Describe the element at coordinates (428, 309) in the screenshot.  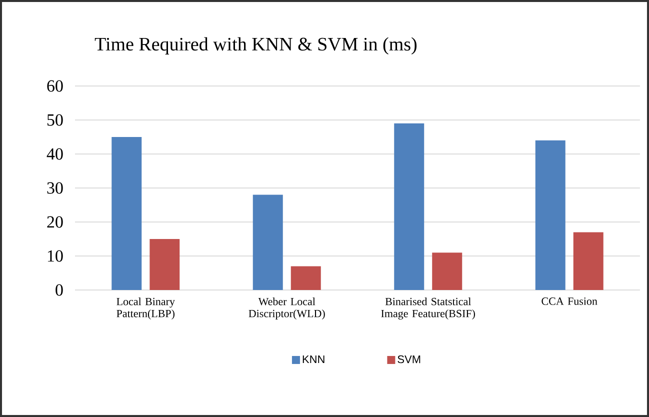
I see `x-tick-label: Binarised Statstical Image Feature(BSIF)` at that location.